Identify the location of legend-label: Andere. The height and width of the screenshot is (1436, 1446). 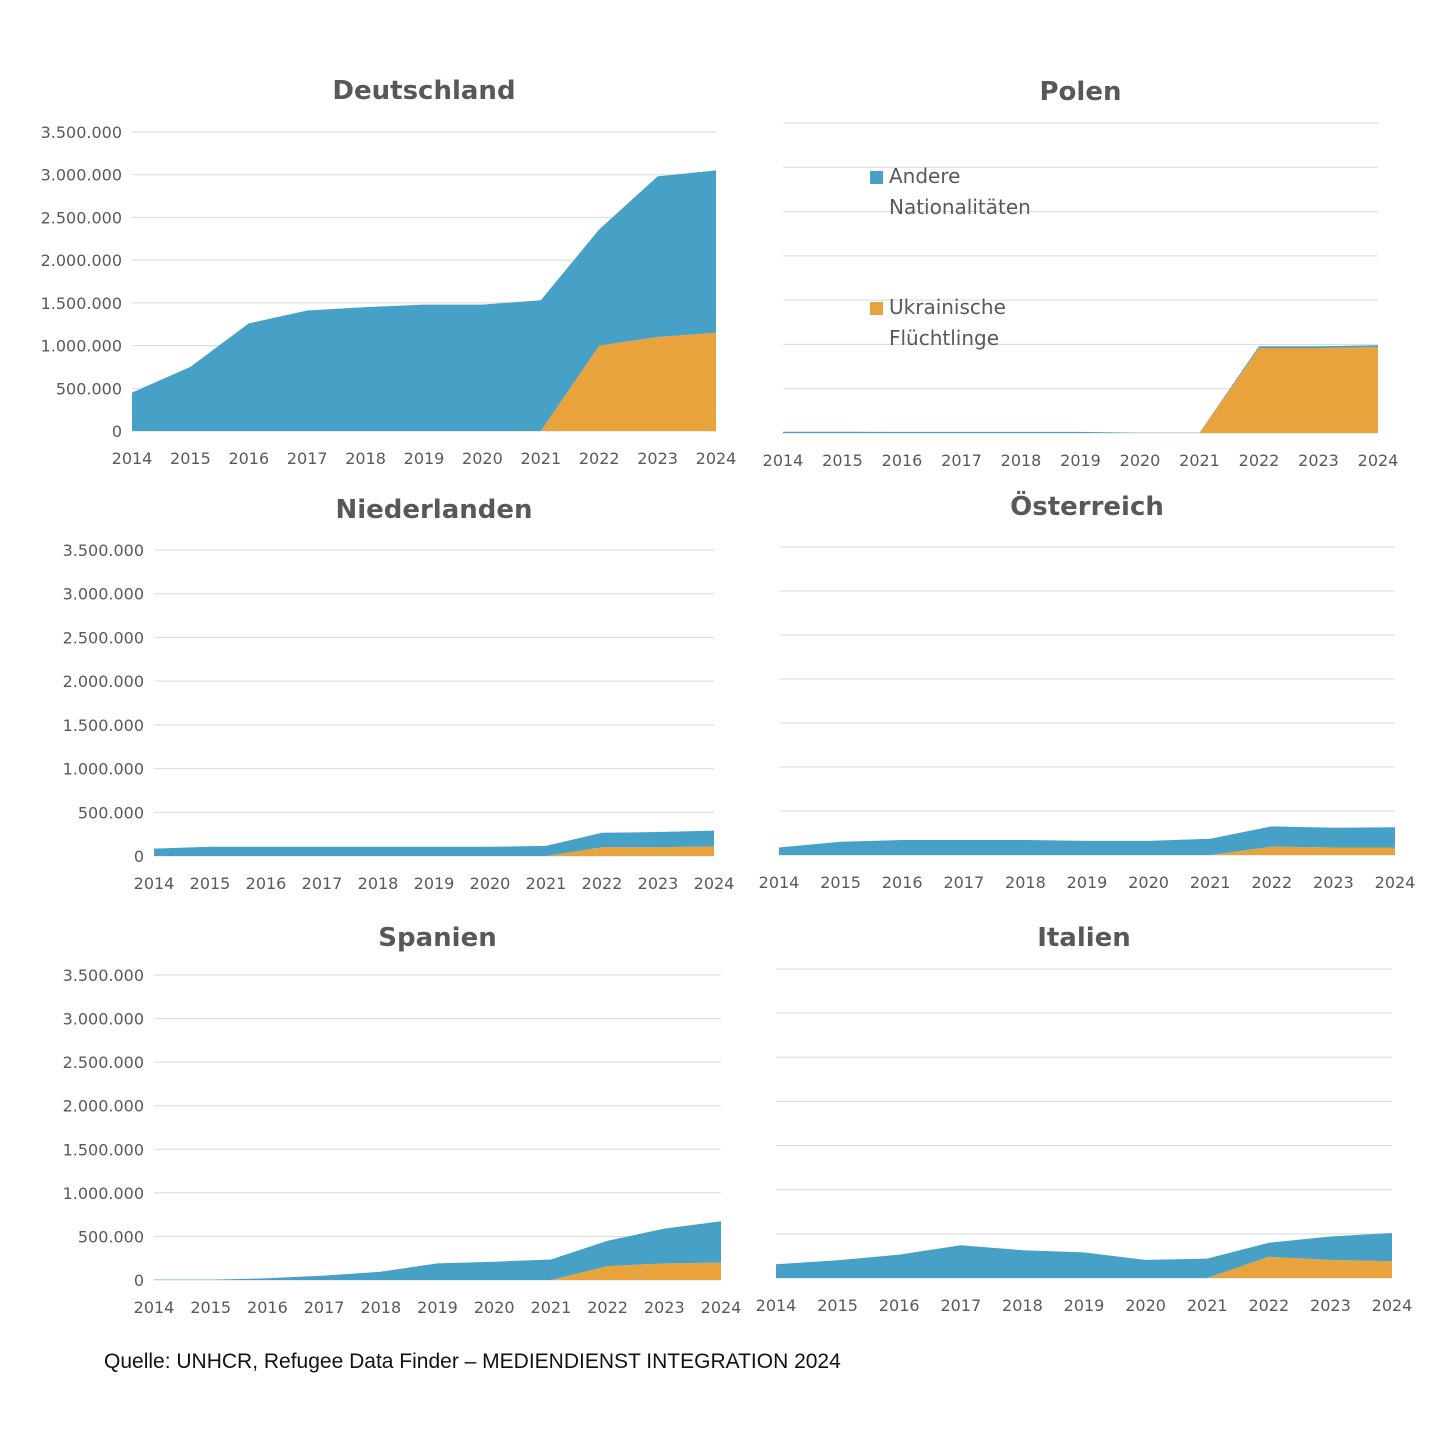
(924, 176).